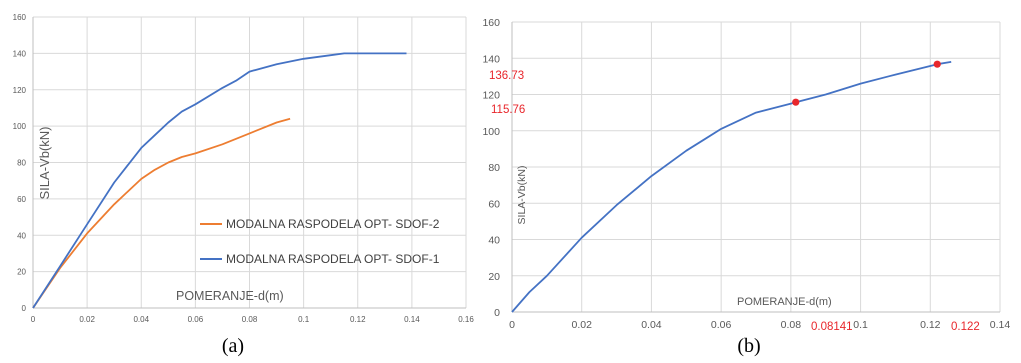 The height and width of the screenshot is (363, 1021). What do you see at coordinates (333, 224) in the screenshot?
I see `legend-label-sdof-2: MODALNA RASPODELA OPT- SDOF-2` at bounding box center [333, 224].